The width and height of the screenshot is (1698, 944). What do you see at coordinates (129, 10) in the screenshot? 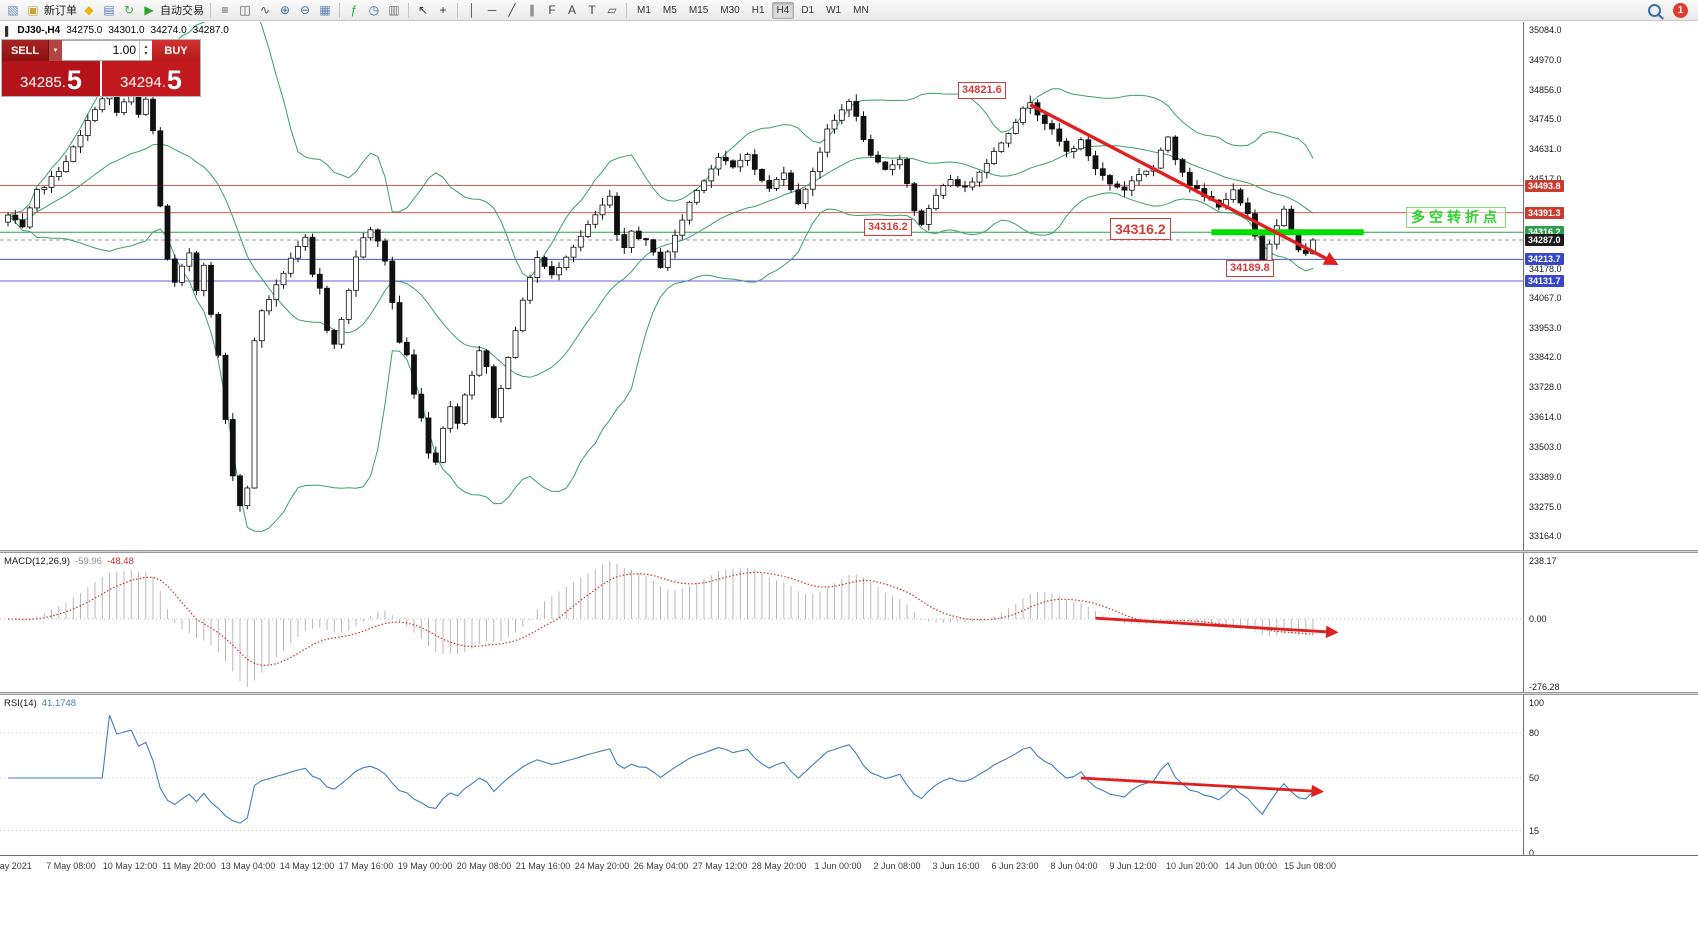
I see `refresh-icon: ↻` at bounding box center [129, 10].